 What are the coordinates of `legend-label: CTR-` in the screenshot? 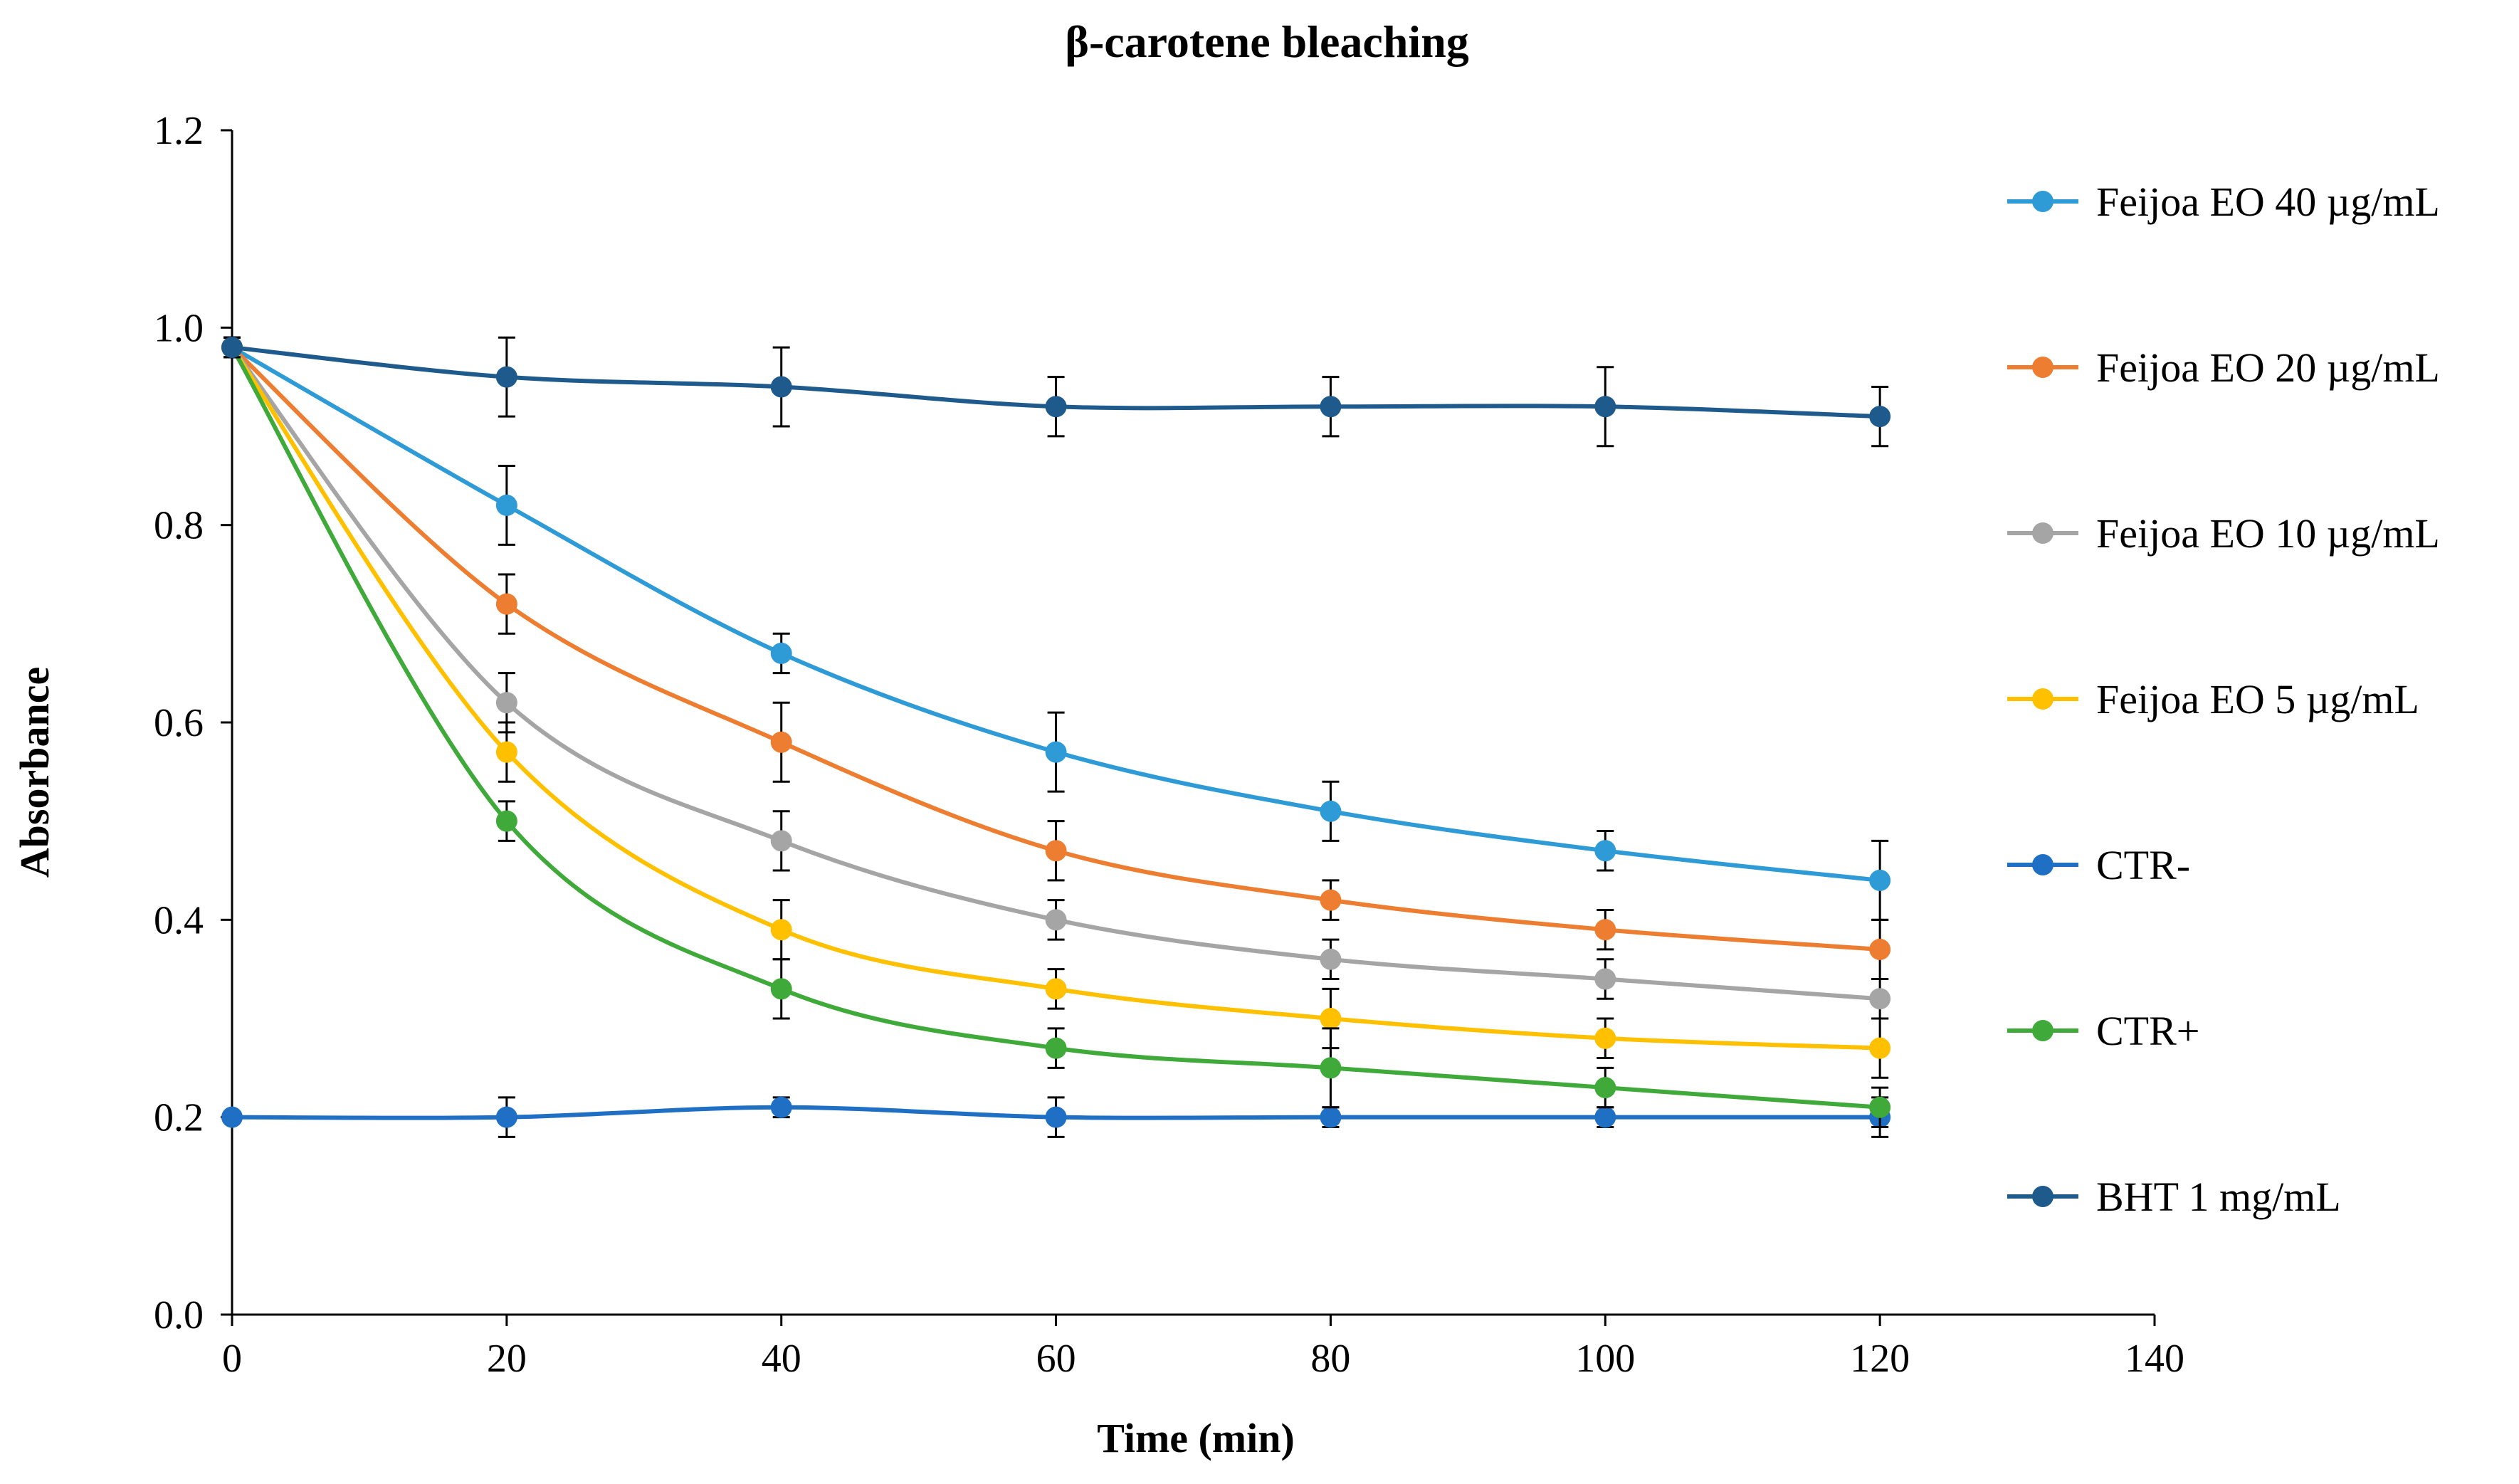 It's located at (2143, 865).